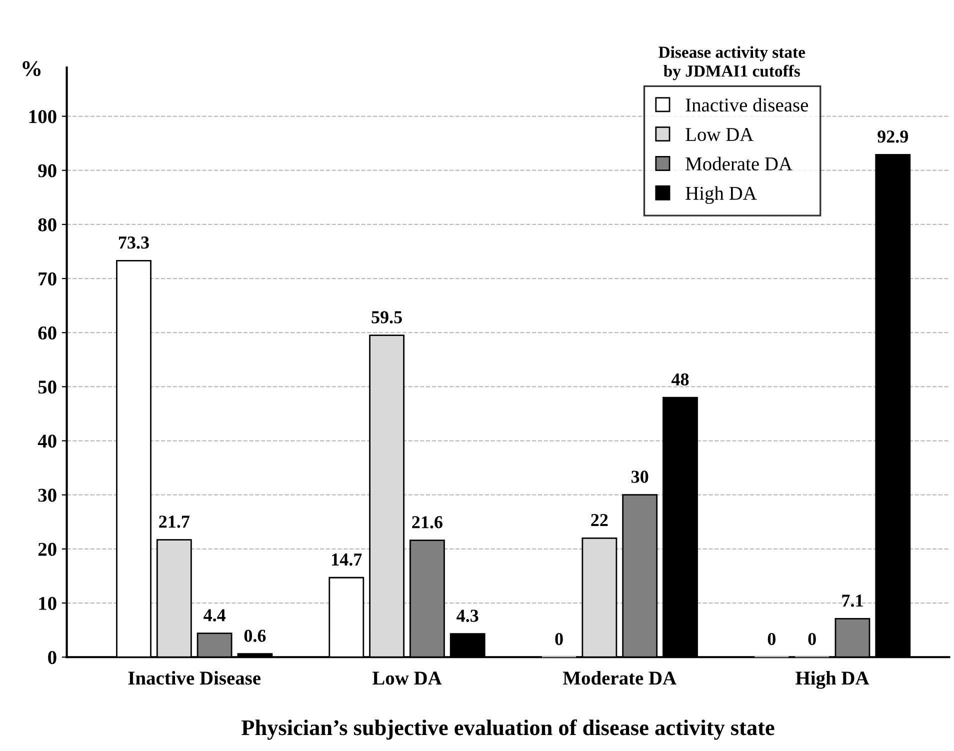  Describe the element at coordinates (407, 678) in the screenshot. I see `x-tick-label: Low DA` at that location.